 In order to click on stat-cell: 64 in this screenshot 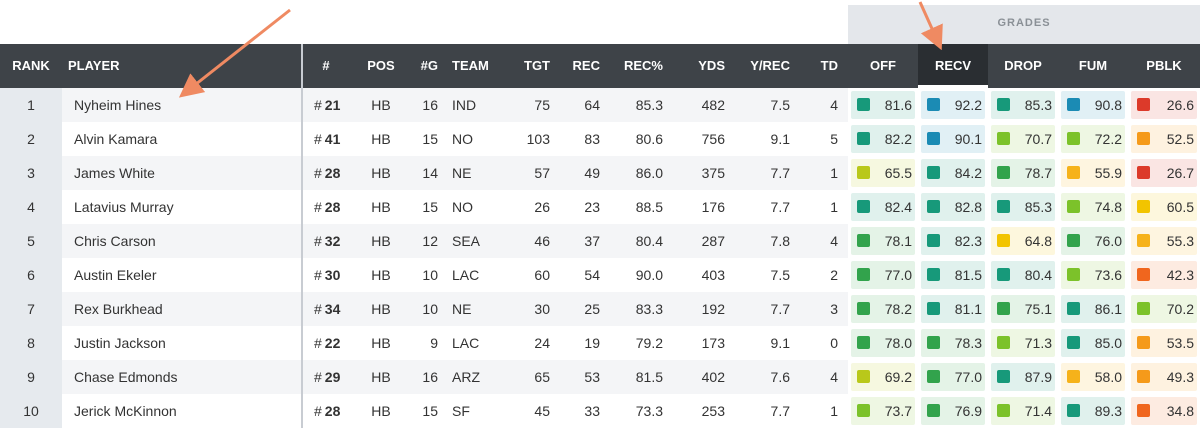, I will do `click(592, 105)`.